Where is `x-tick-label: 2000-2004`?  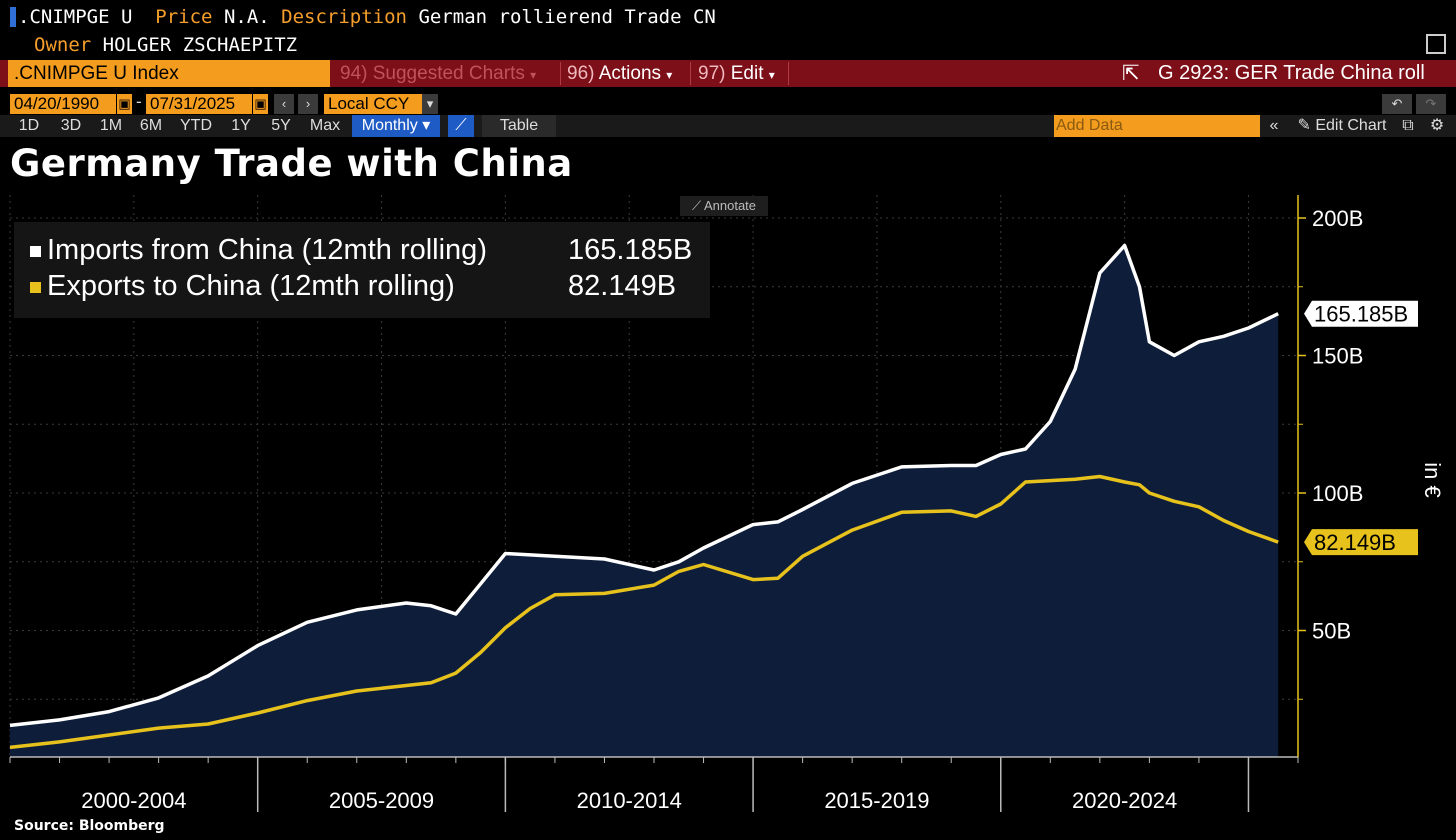 x-tick-label: 2000-2004 is located at coordinates (133, 800).